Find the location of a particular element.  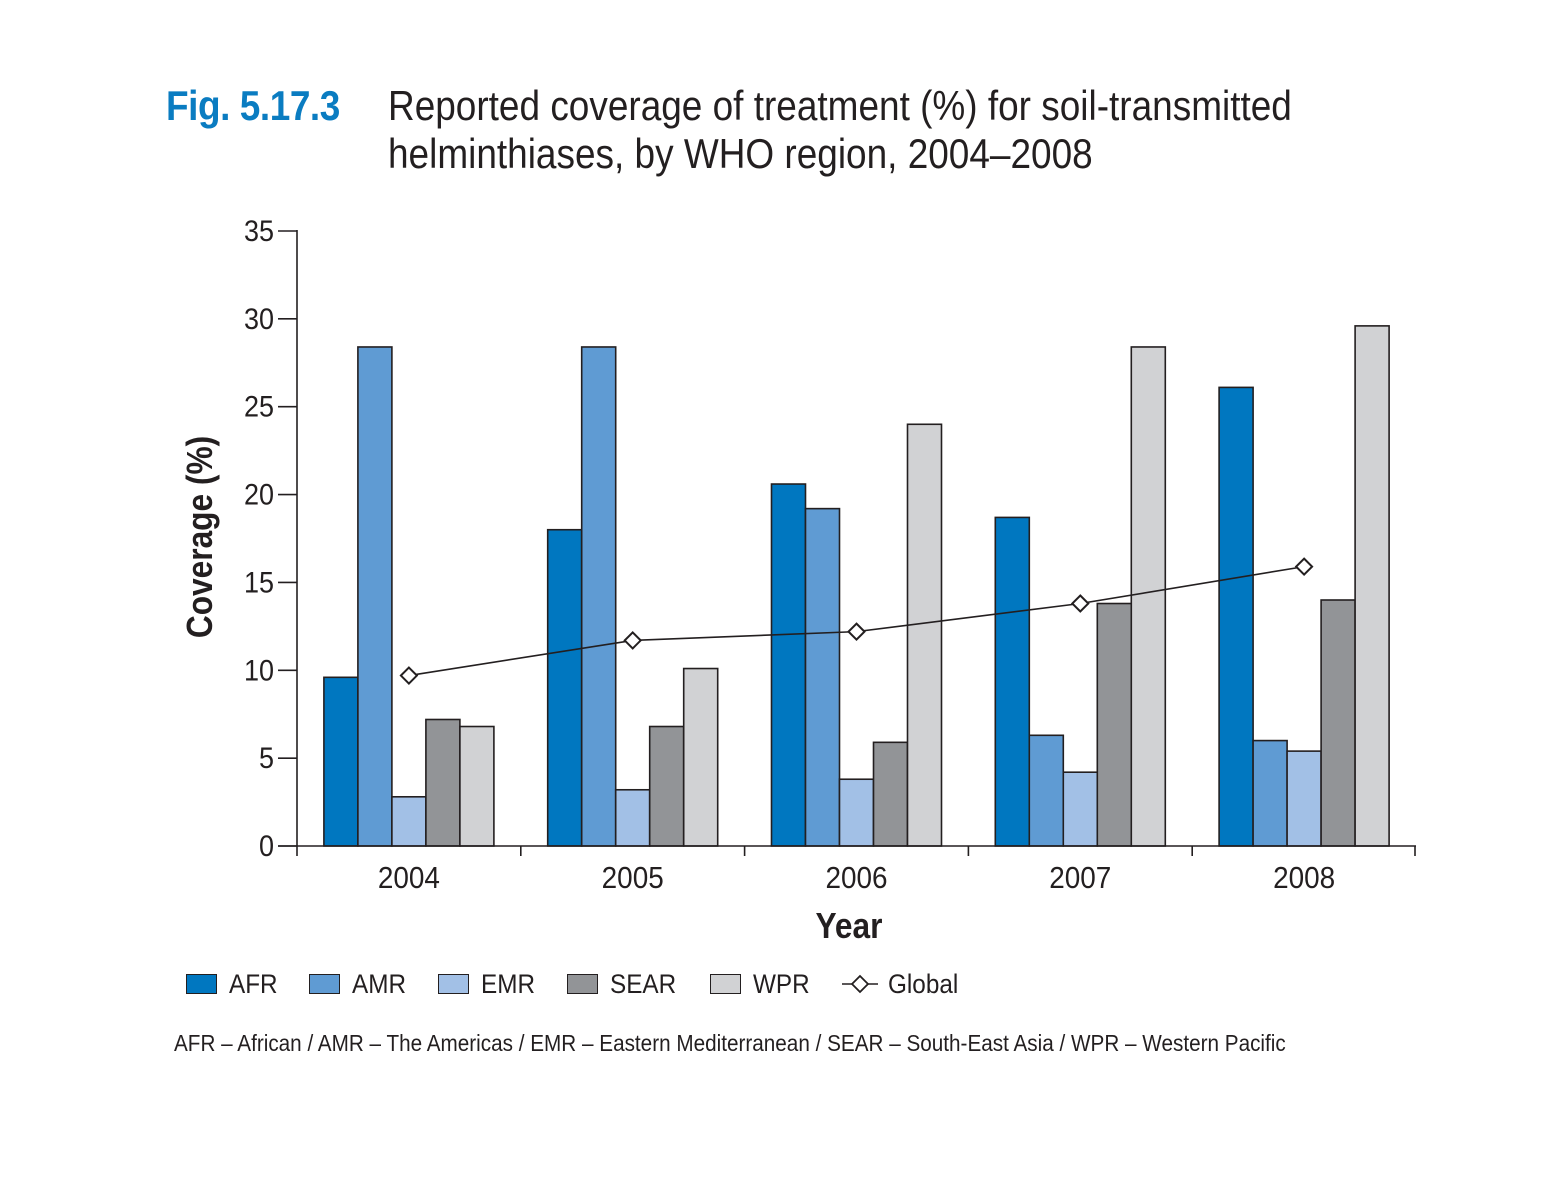

figure-label: Fig. 5.17.3 is located at coordinates (253, 105).